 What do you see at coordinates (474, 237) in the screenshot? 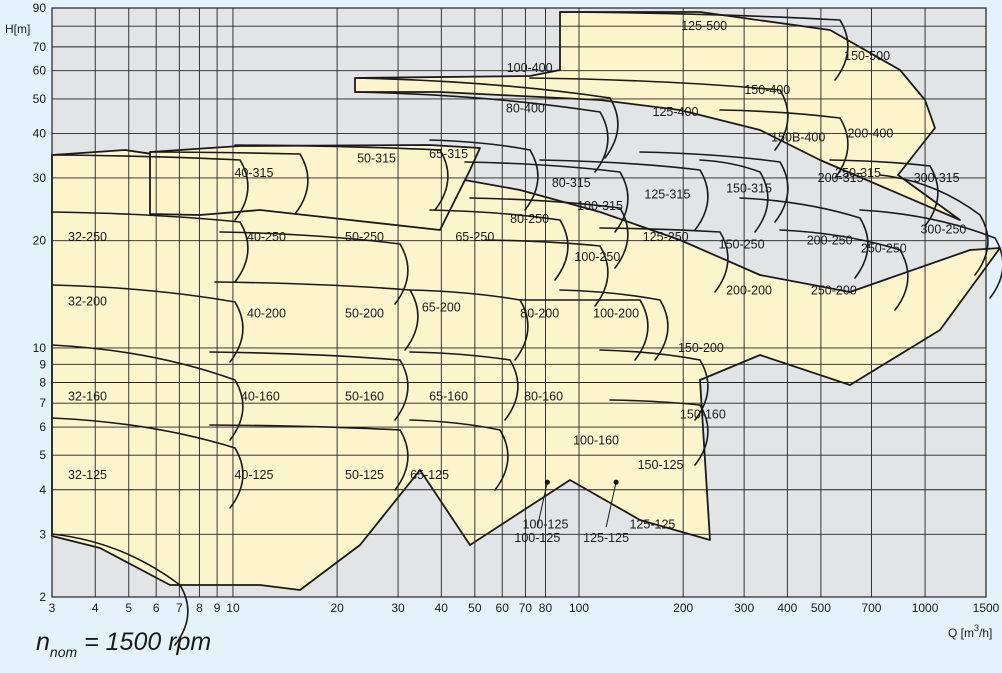
I see `pump-label-65-250: 65-250` at bounding box center [474, 237].